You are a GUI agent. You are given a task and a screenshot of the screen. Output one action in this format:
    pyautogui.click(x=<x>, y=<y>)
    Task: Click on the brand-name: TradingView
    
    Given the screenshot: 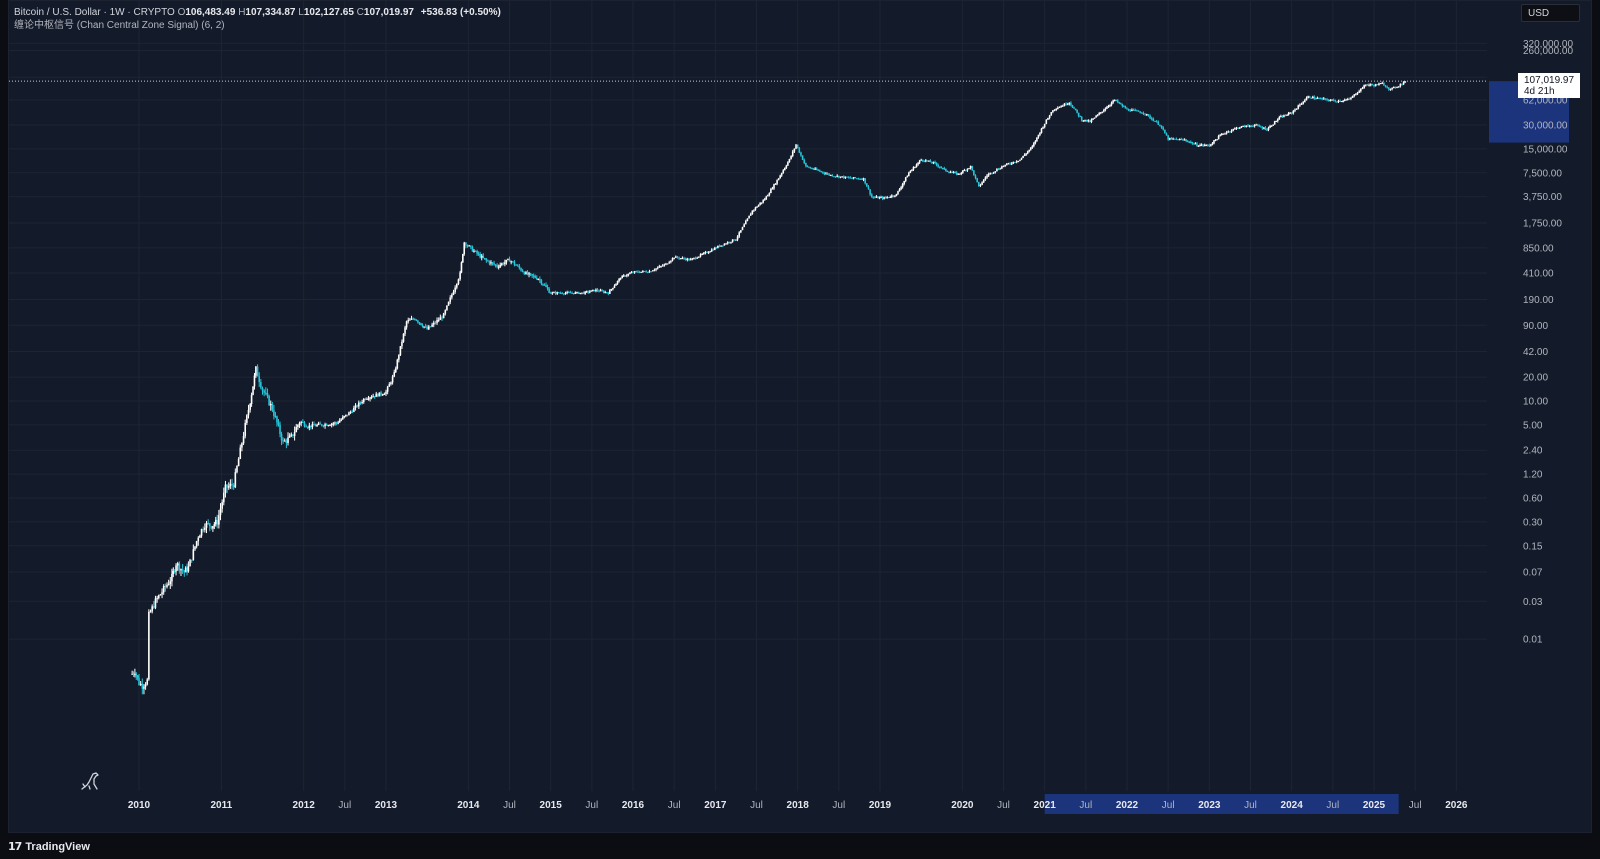 What is the action you would take?
    pyautogui.click(x=57, y=846)
    